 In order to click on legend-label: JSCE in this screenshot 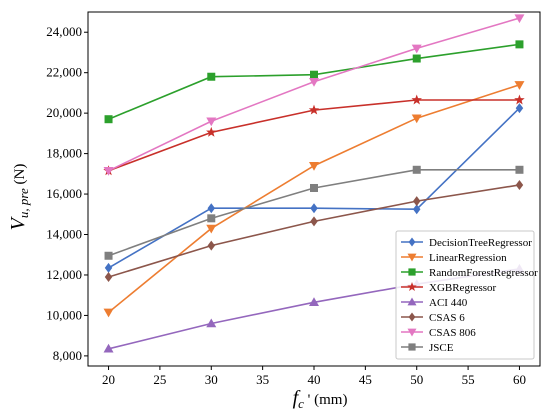, I will do `click(441, 348)`.